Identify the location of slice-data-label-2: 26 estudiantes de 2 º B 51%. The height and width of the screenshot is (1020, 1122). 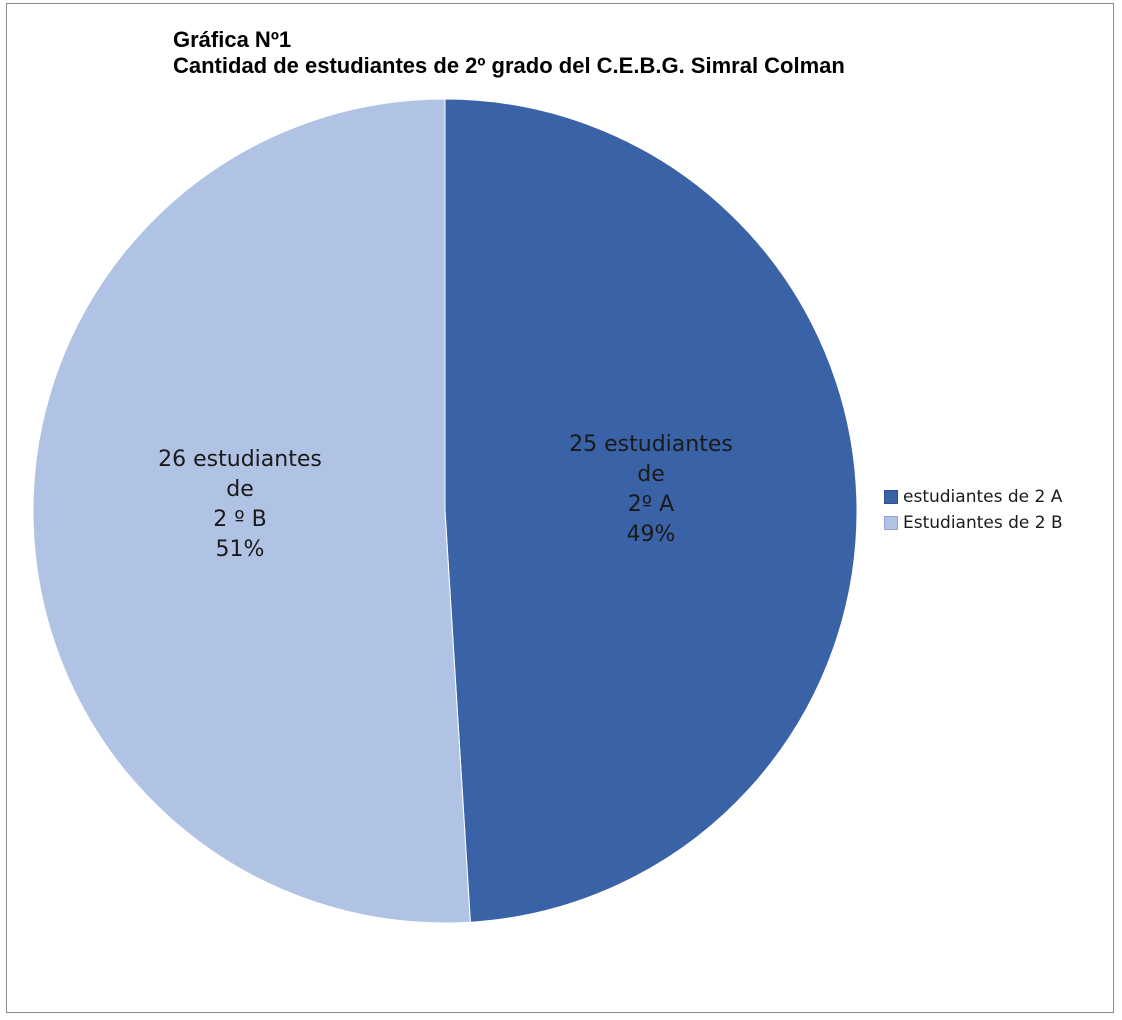
(240, 504).